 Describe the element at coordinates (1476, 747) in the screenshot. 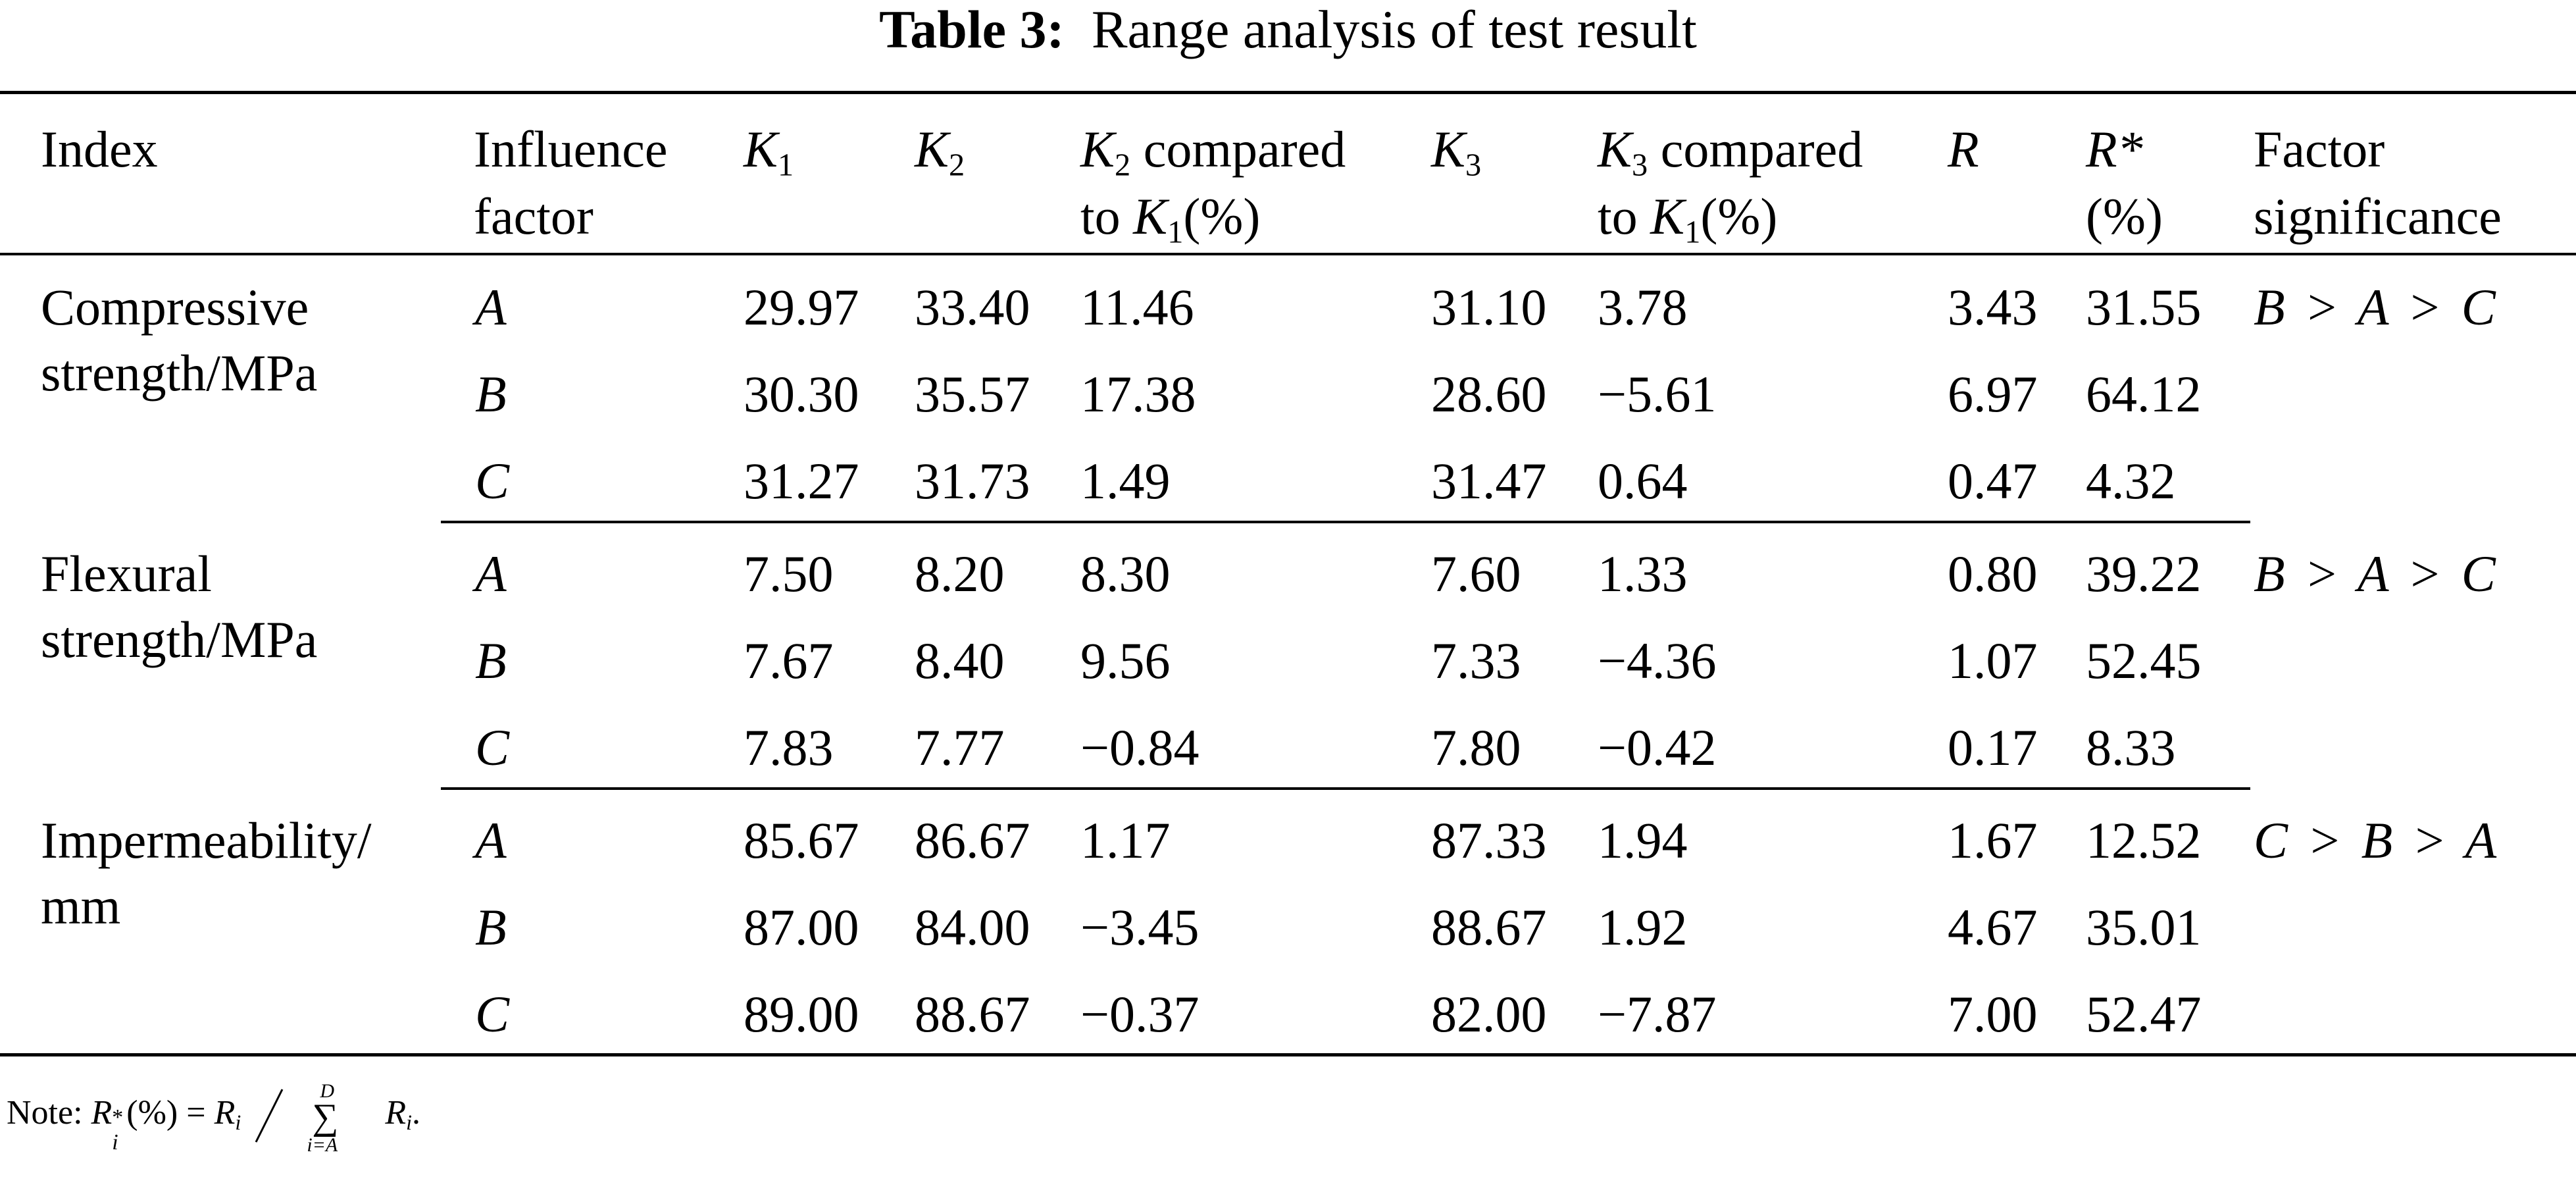

I see `cell-k3: 7.80` at that location.